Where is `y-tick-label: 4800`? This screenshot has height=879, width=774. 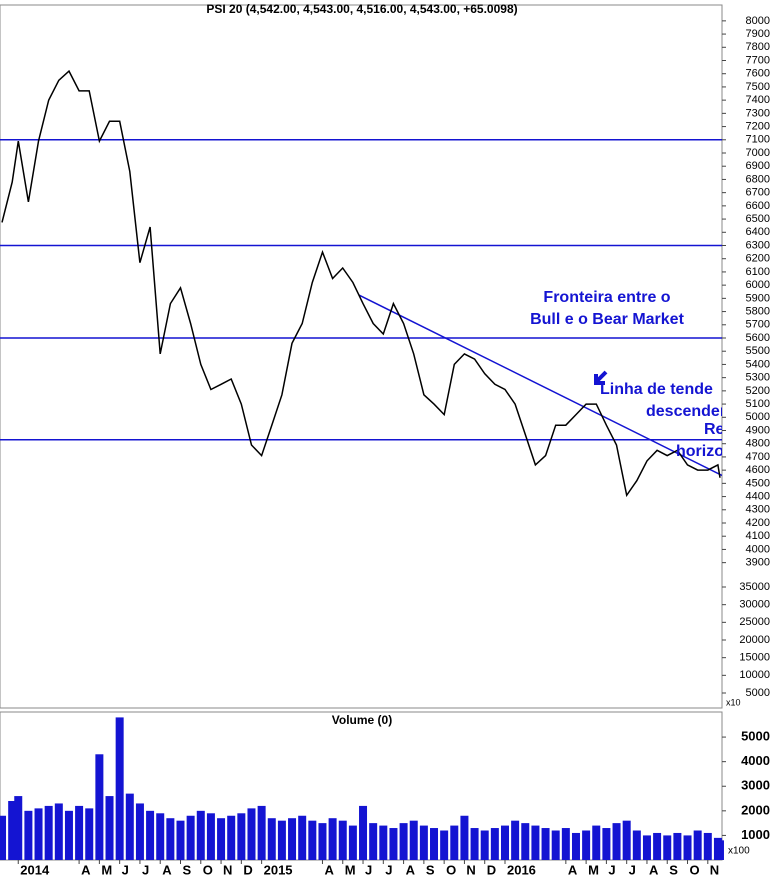 y-tick-label: 4800 is located at coordinates (758, 444).